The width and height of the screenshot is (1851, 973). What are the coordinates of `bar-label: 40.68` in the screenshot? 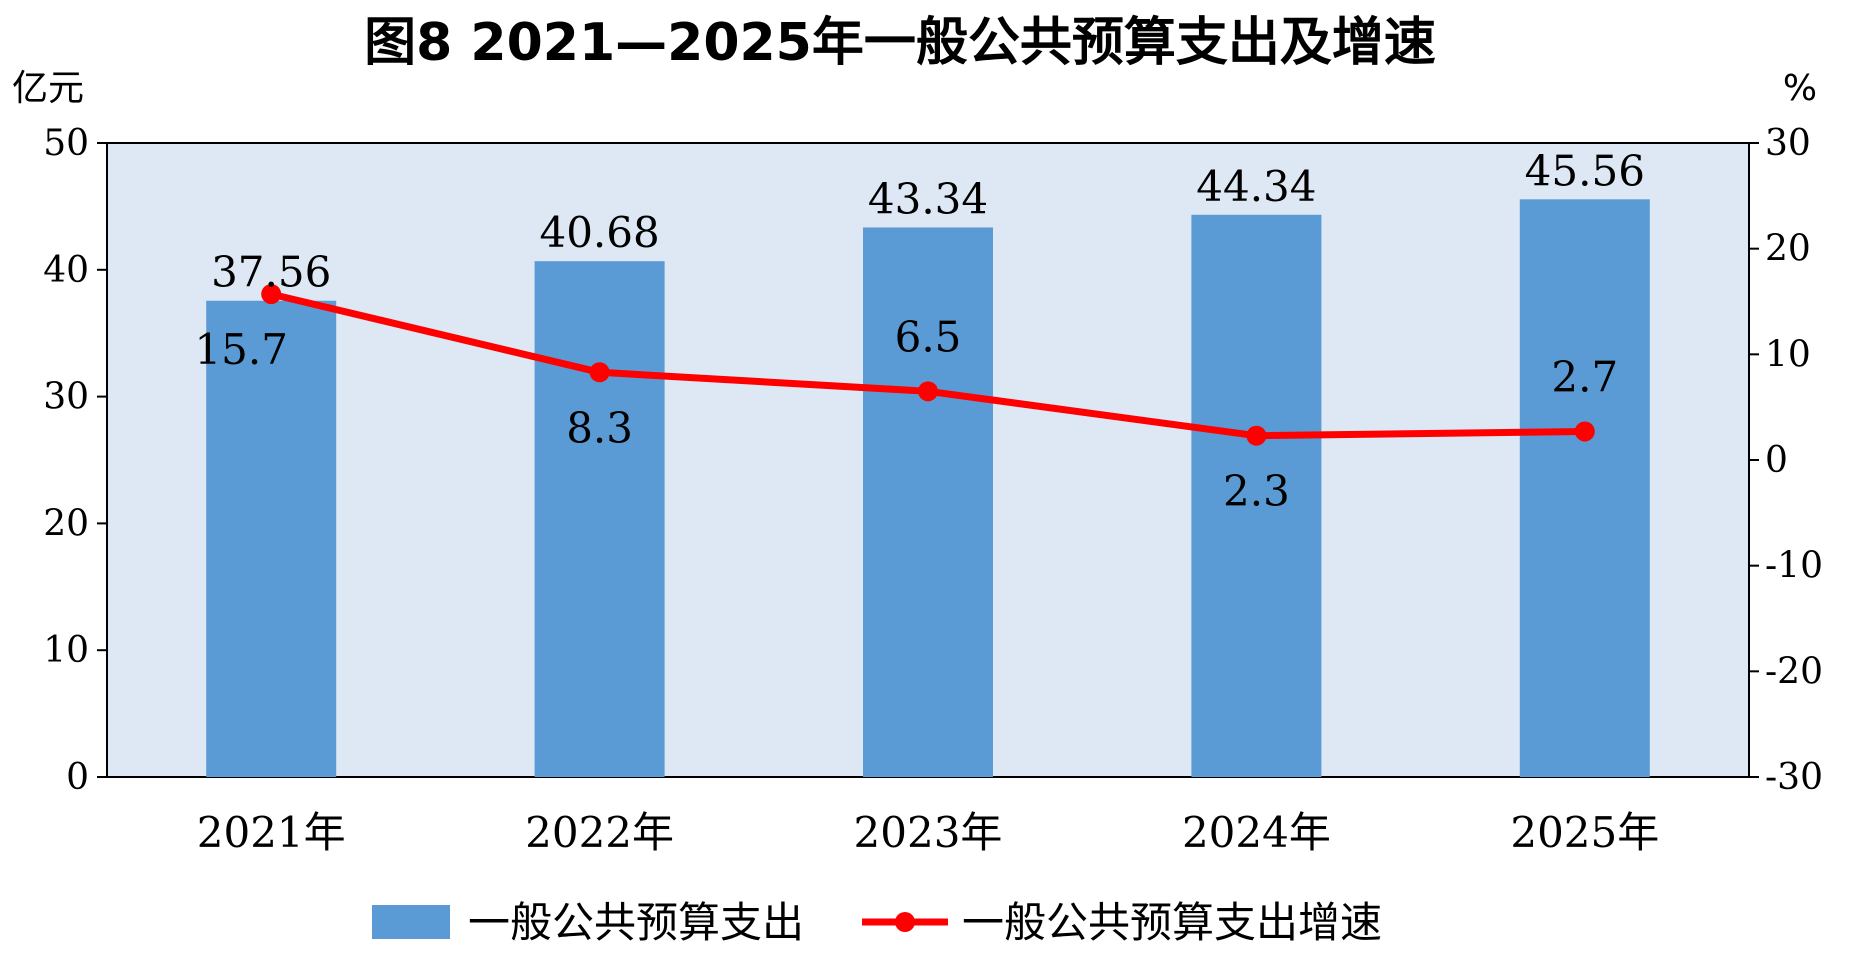 It's located at (599, 232).